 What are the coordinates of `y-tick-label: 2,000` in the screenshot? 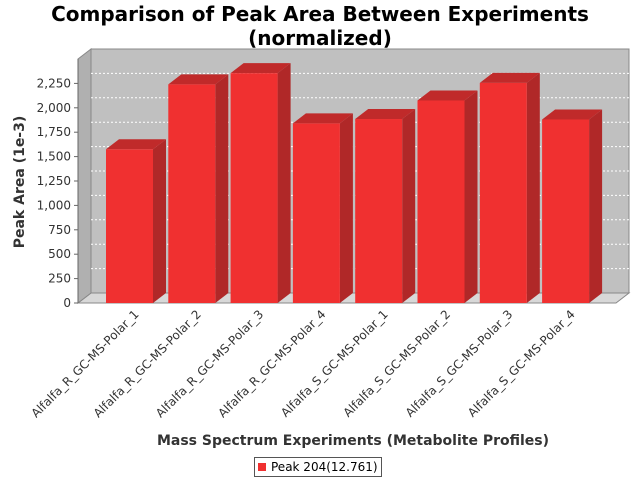 It's located at (54, 108).